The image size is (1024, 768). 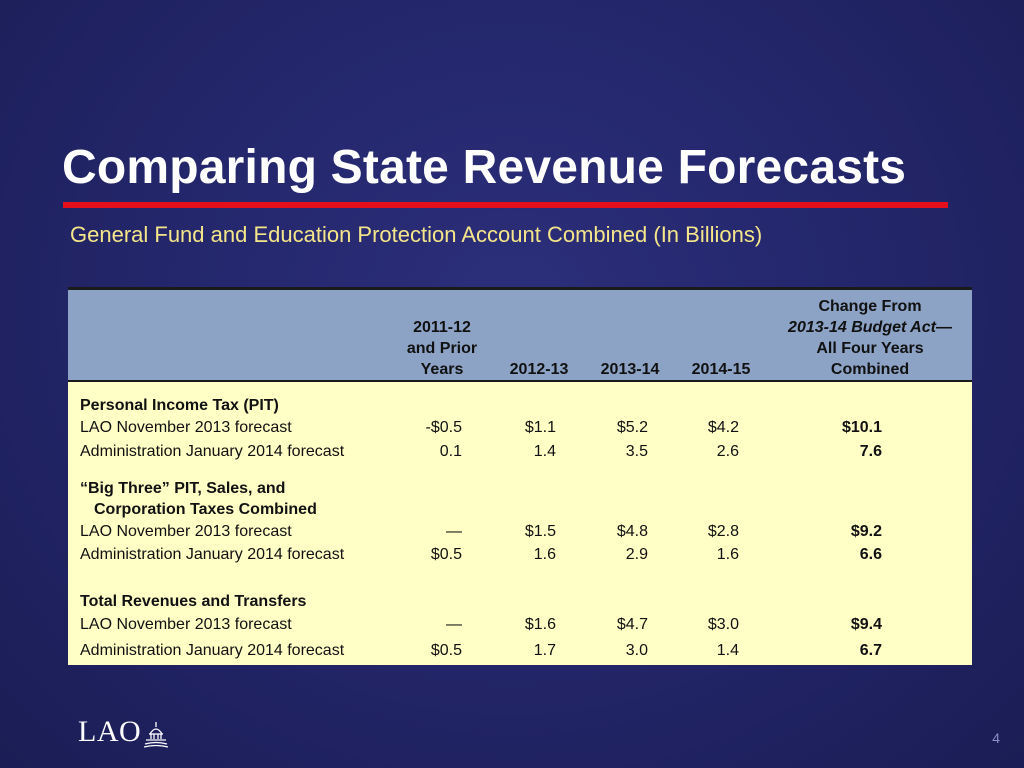 What do you see at coordinates (723, 531) in the screenshot?
I see `table-cell: $2.8` at bounding box center [723, 531].